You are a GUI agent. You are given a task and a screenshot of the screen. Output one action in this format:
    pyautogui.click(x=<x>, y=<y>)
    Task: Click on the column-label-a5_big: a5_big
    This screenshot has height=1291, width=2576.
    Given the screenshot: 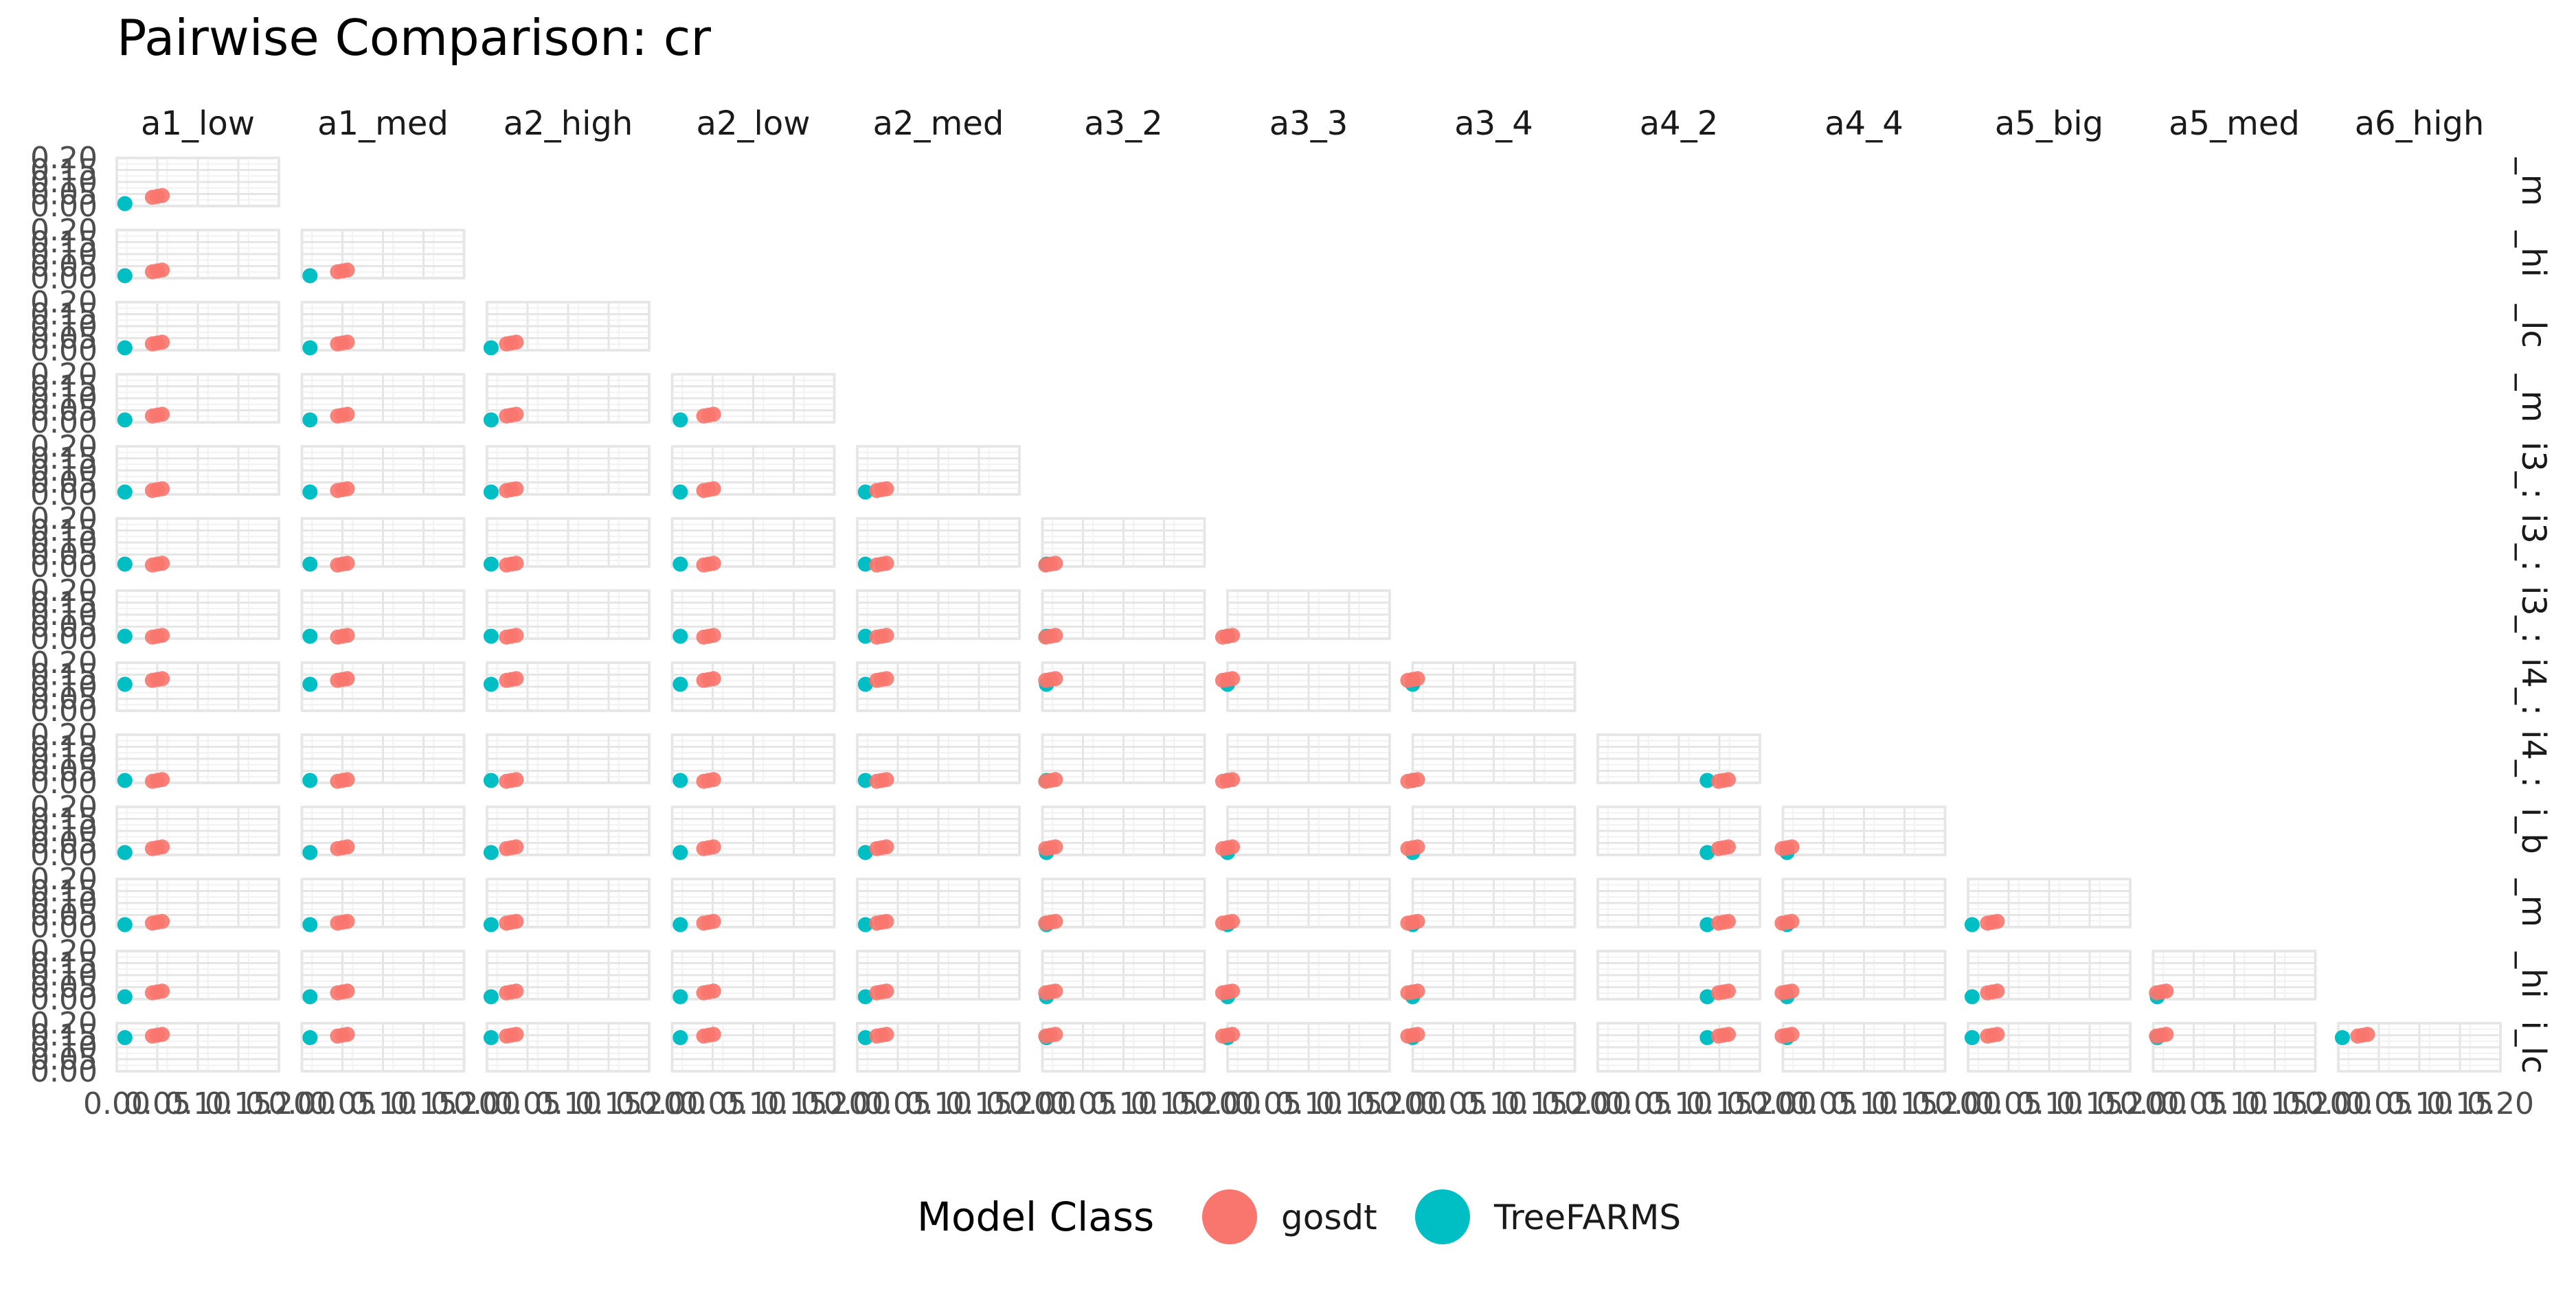 What is the action you would take?
    pyautogui.click(x=2049, y=123)
    